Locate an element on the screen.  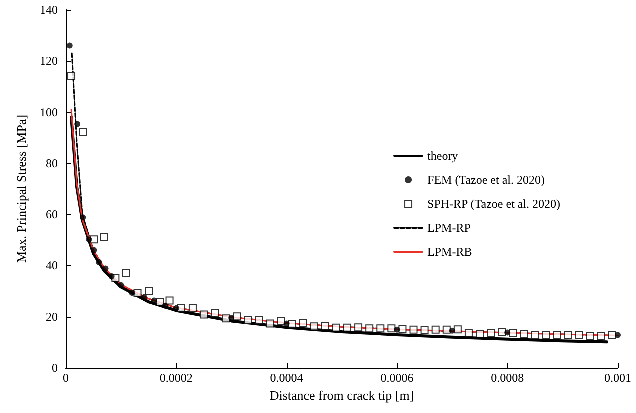
y-tick-label: 40 is located at coordinates (52, 265).